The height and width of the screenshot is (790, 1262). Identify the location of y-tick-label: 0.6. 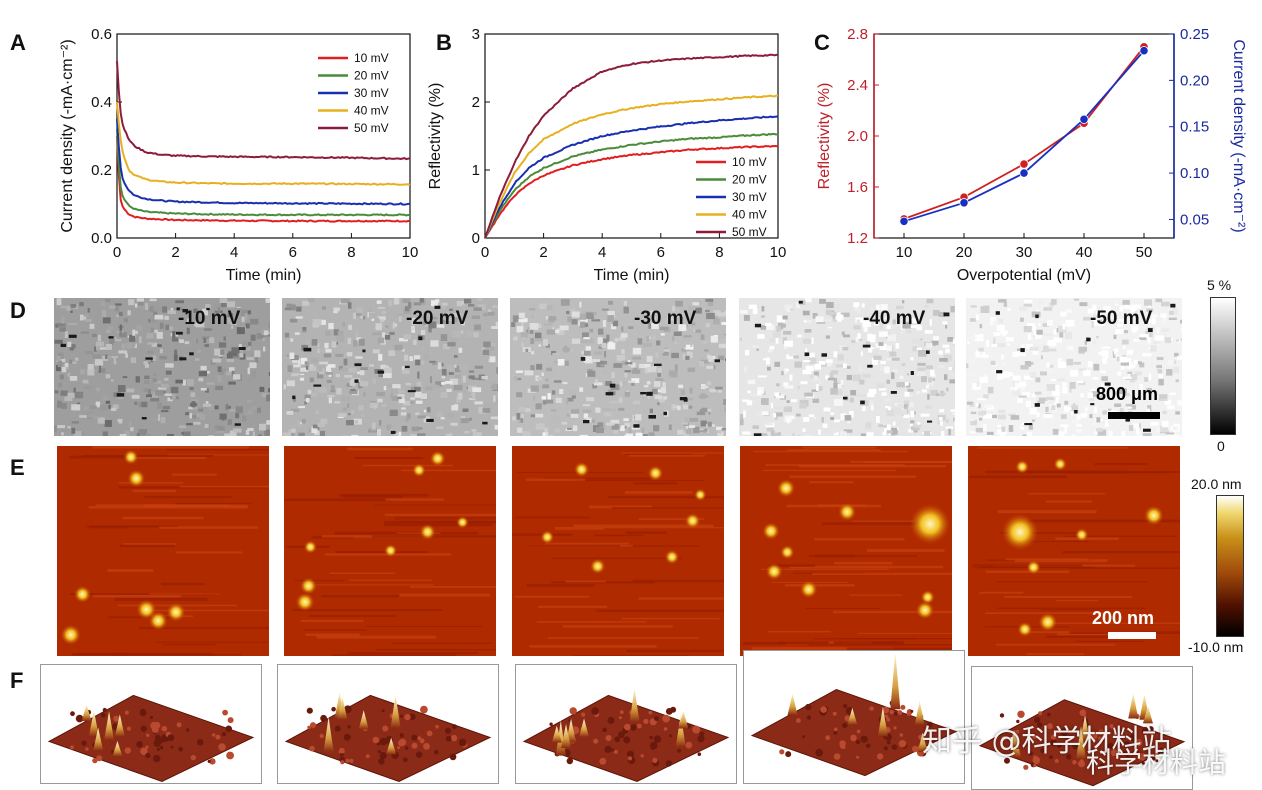
(101, 34).